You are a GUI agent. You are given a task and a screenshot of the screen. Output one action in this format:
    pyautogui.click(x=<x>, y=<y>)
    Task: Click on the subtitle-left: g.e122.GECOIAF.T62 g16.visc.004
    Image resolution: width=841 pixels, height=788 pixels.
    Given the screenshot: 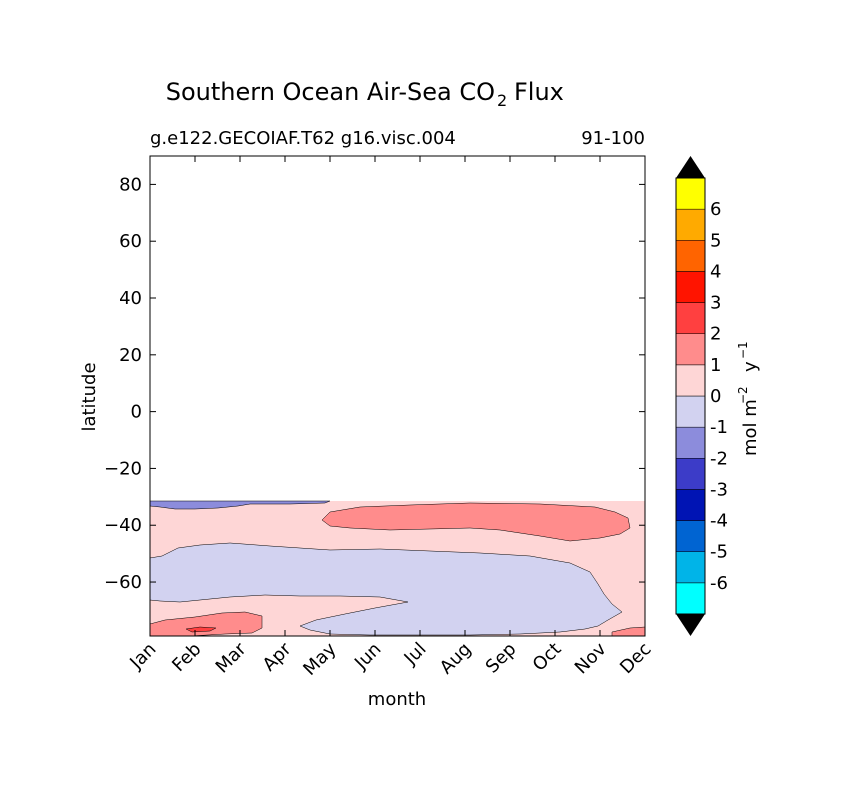 What is the action you would take?
    pyautogui.click(x=303, y=138)
    